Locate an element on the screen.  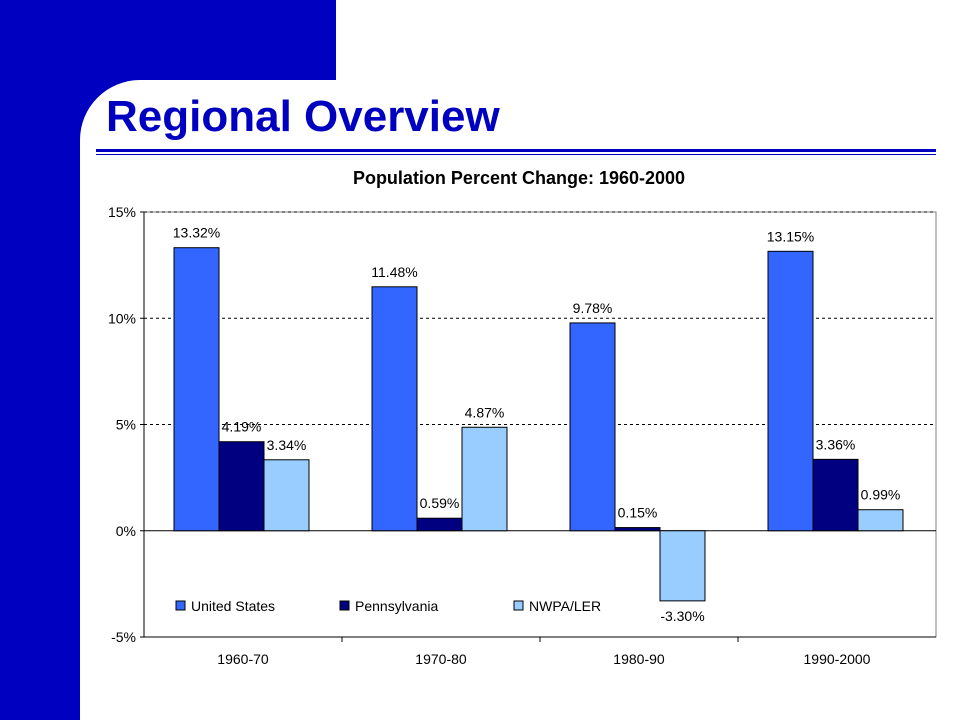
chart-title: Population Percent Change: 1960-2000 is located at coordinates (519, 178).